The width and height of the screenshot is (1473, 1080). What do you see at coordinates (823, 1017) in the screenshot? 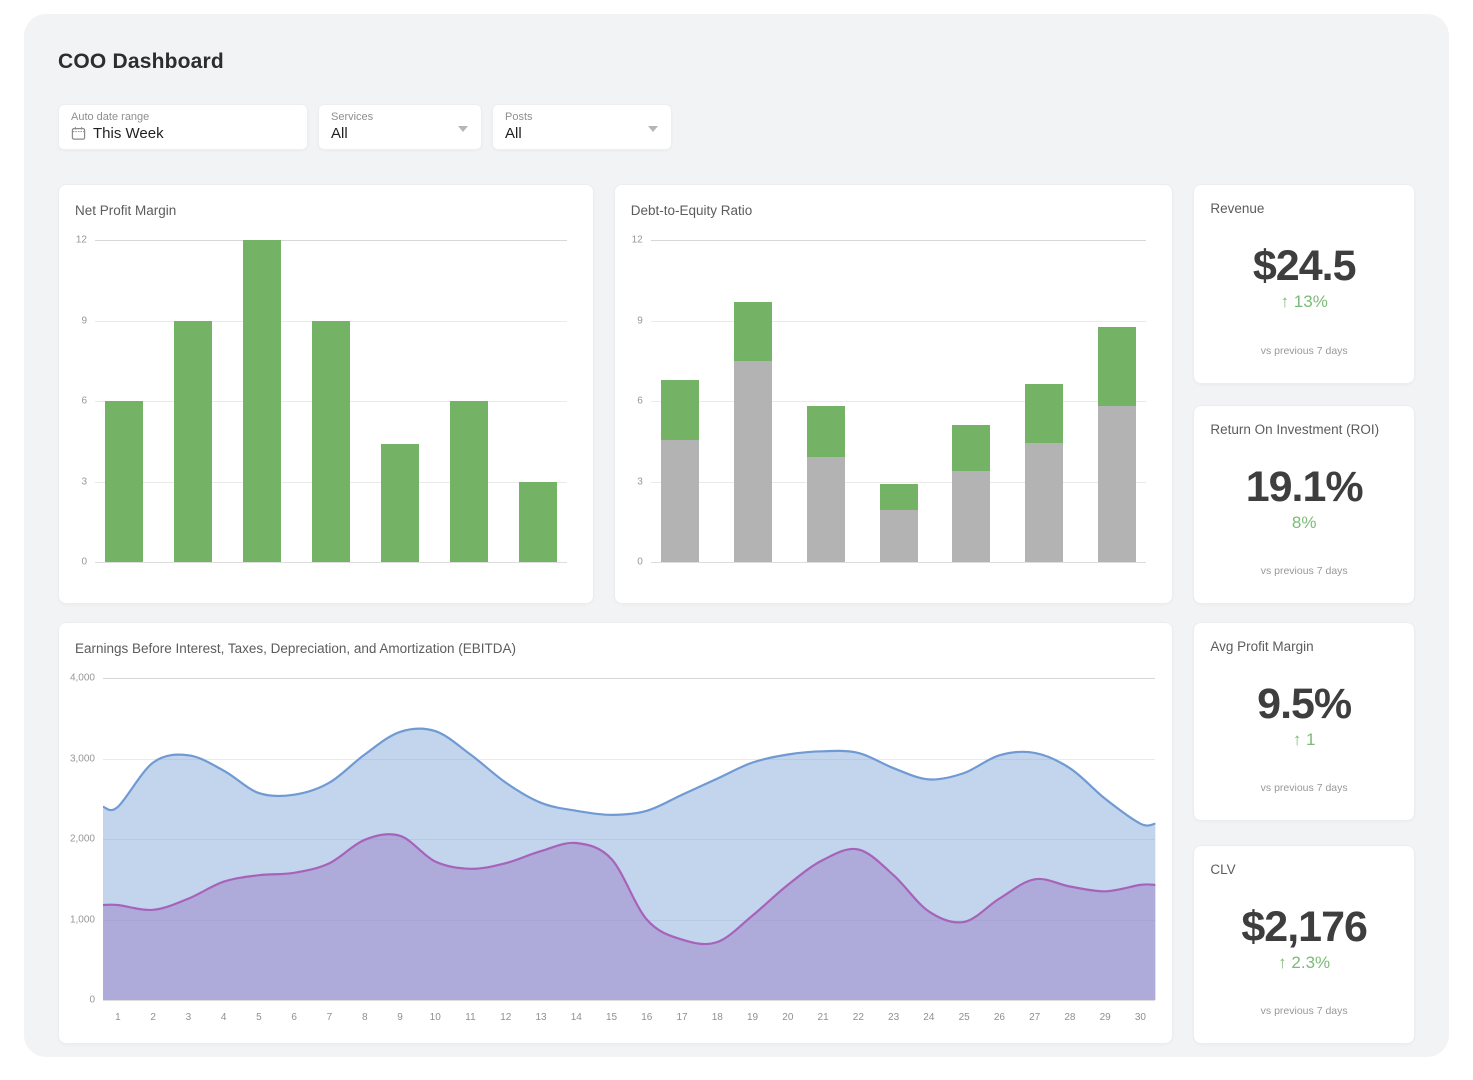
I see `x-axis-tick-label: 21` at bounding box center [823, 1017].